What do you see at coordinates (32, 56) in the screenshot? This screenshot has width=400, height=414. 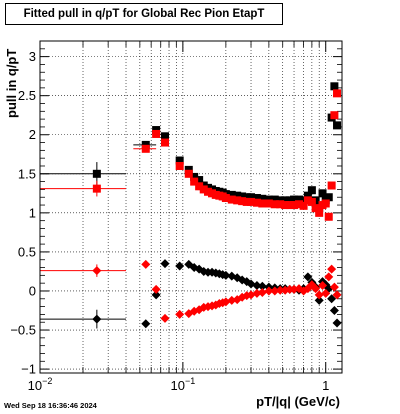 I see `y-tick-label: 3` at bounding box center [32, 56].